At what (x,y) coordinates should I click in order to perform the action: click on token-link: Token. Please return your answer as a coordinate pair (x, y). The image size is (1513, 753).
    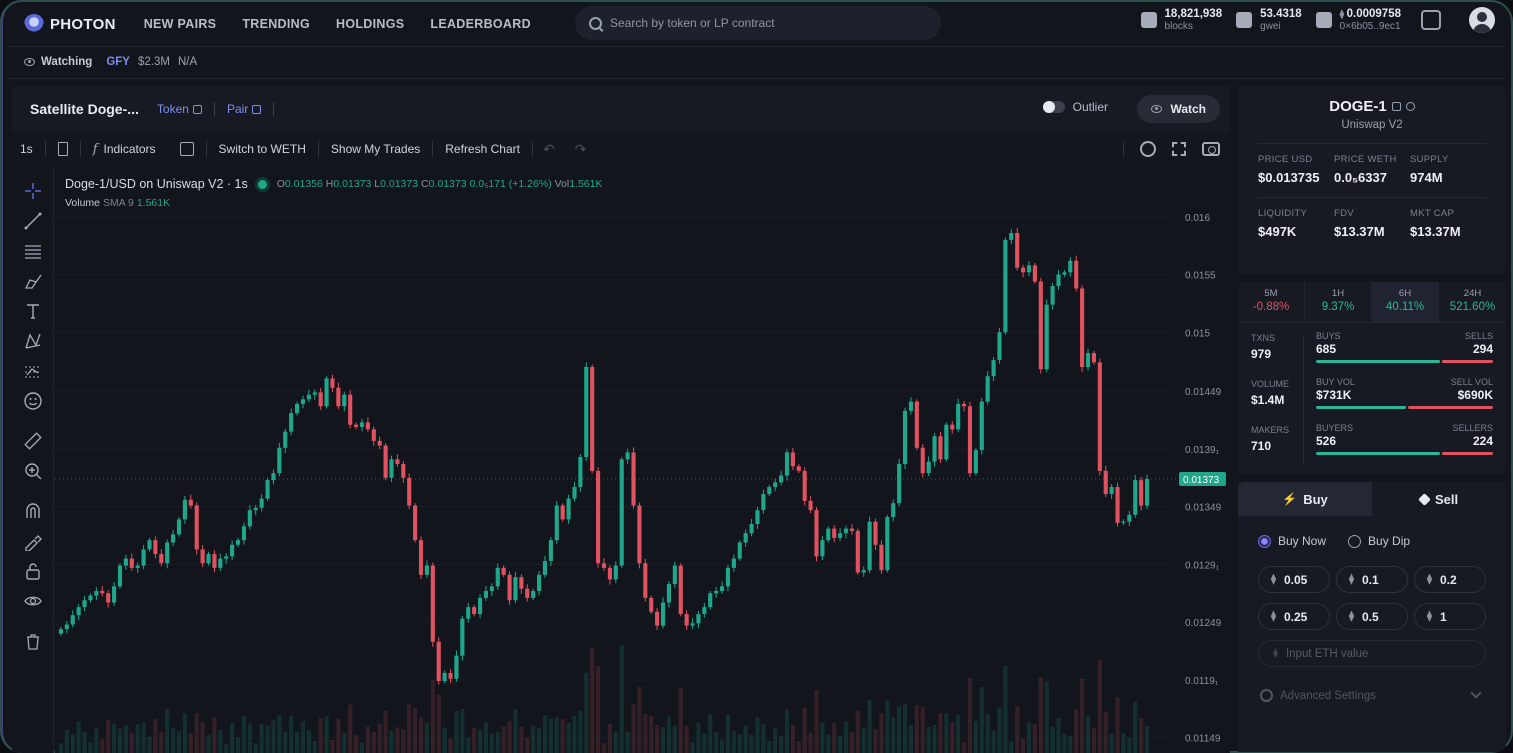
    Looking at the image, I should click on (179, 109).